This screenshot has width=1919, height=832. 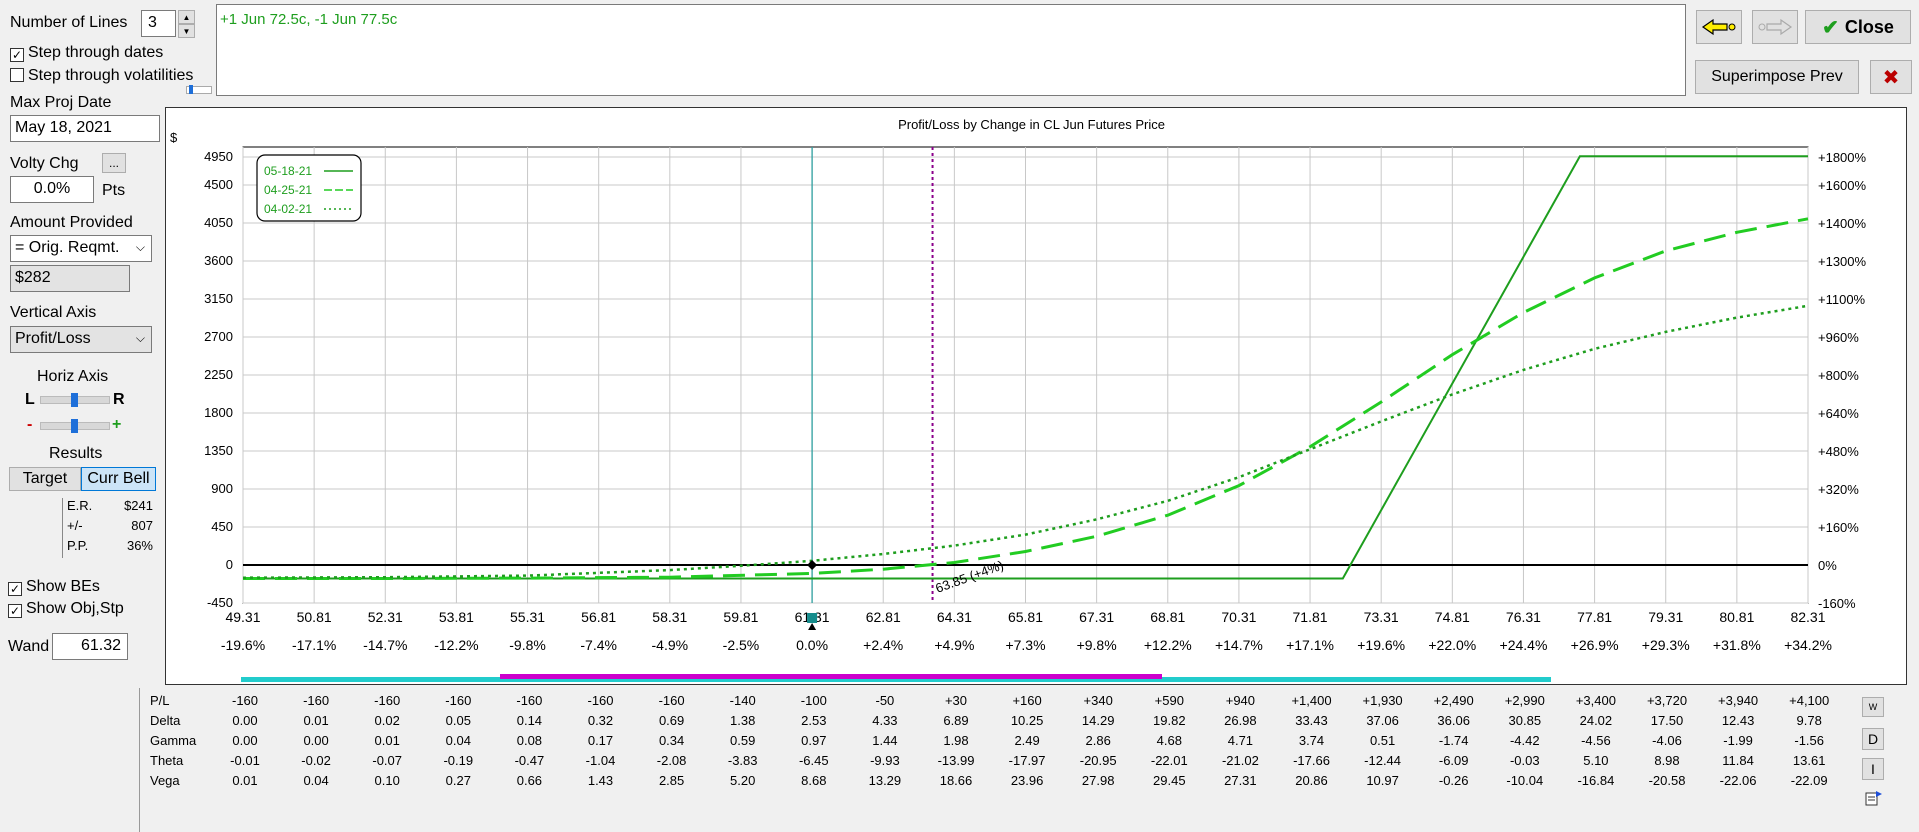 What do you see at coordinates (740, 617) in the screenshot?
I see `x-tick-label: 59.81` at bounding box center [740, 617].